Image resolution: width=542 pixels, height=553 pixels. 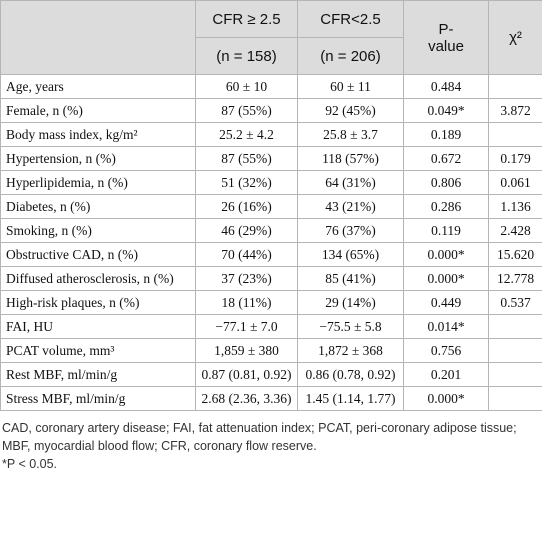 What do you see at coordinates (446, 206) in the screenshot?
I see `data-cell: 0.286` at bounding box center [446, 206].